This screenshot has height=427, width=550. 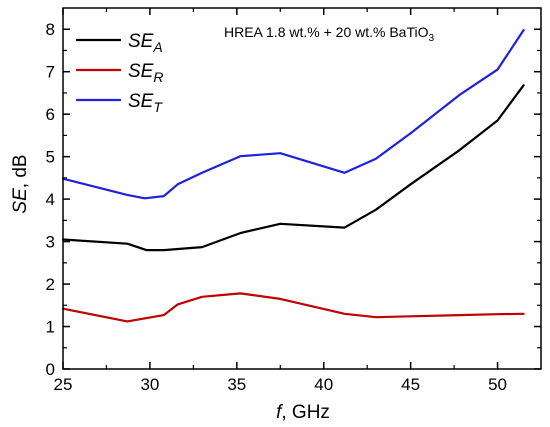 I want to click on x-axis-label: f, GHz, so click(x=303, y=412).